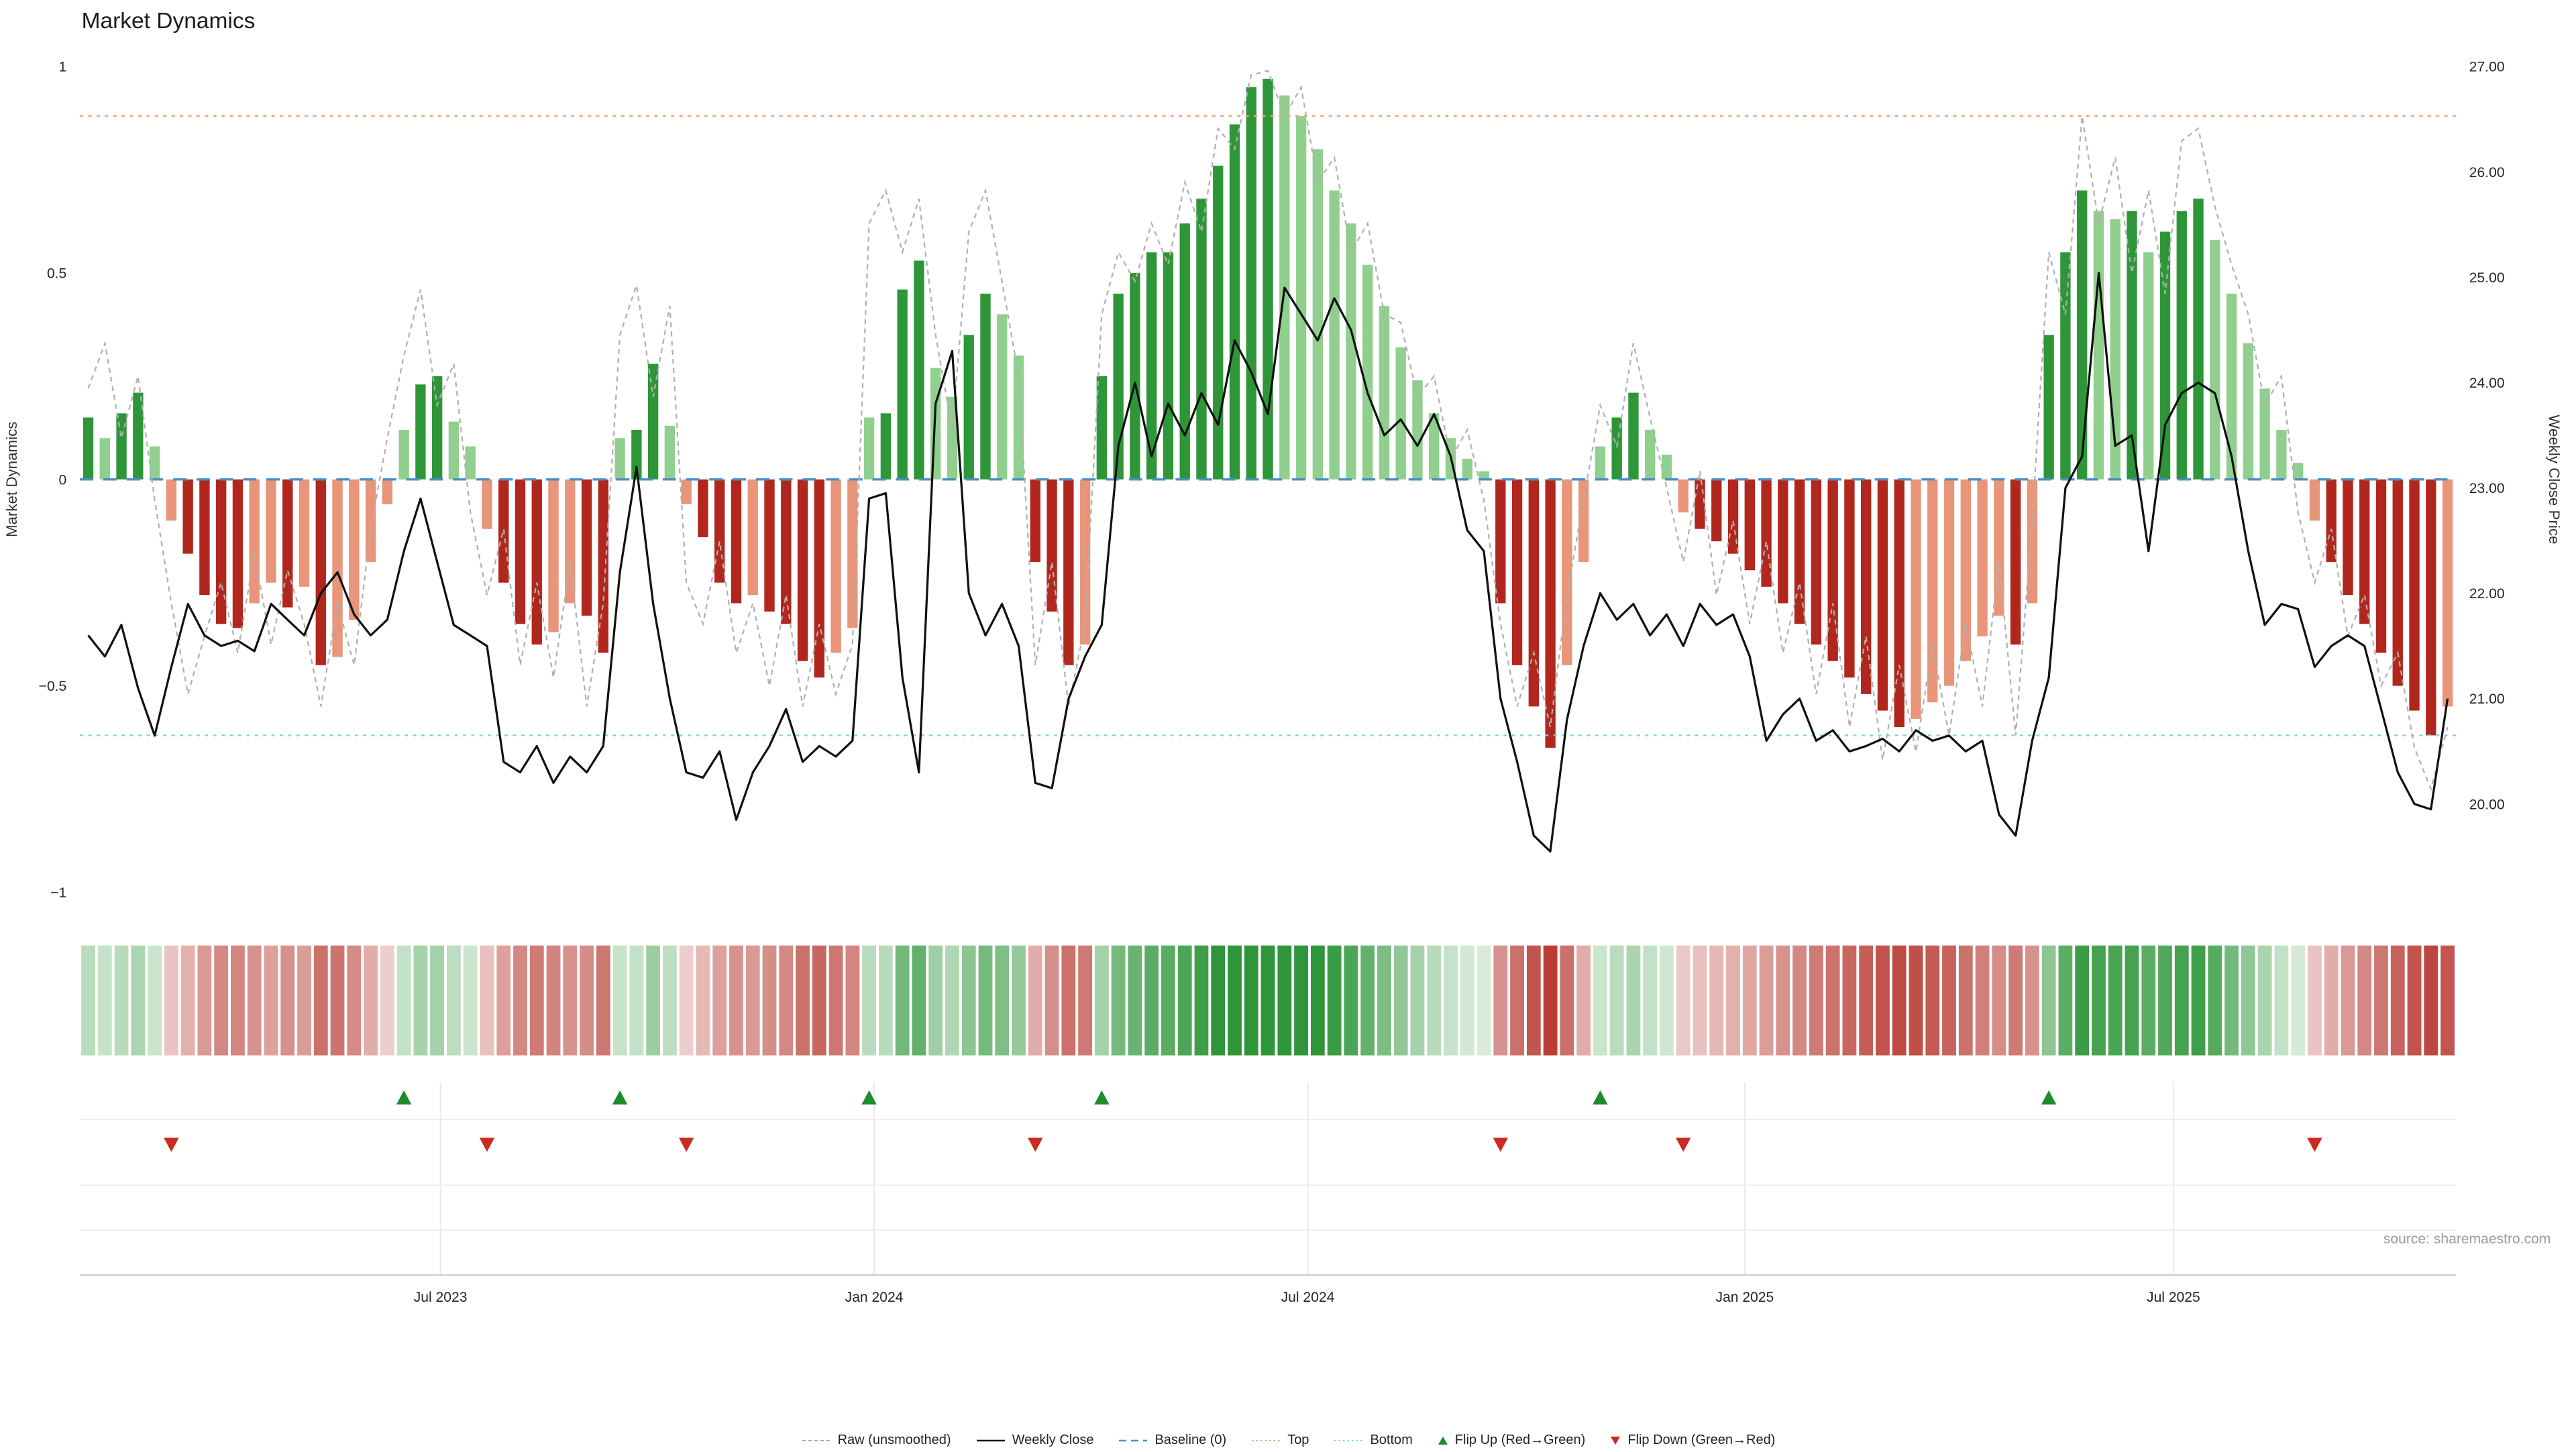 The height and width of the screenshot is (1452, 2576). What do you see at coordinates (1443, 1440) in the screenshot?
I see `triangle-up-icon` at bounding box center [1443, 1440].